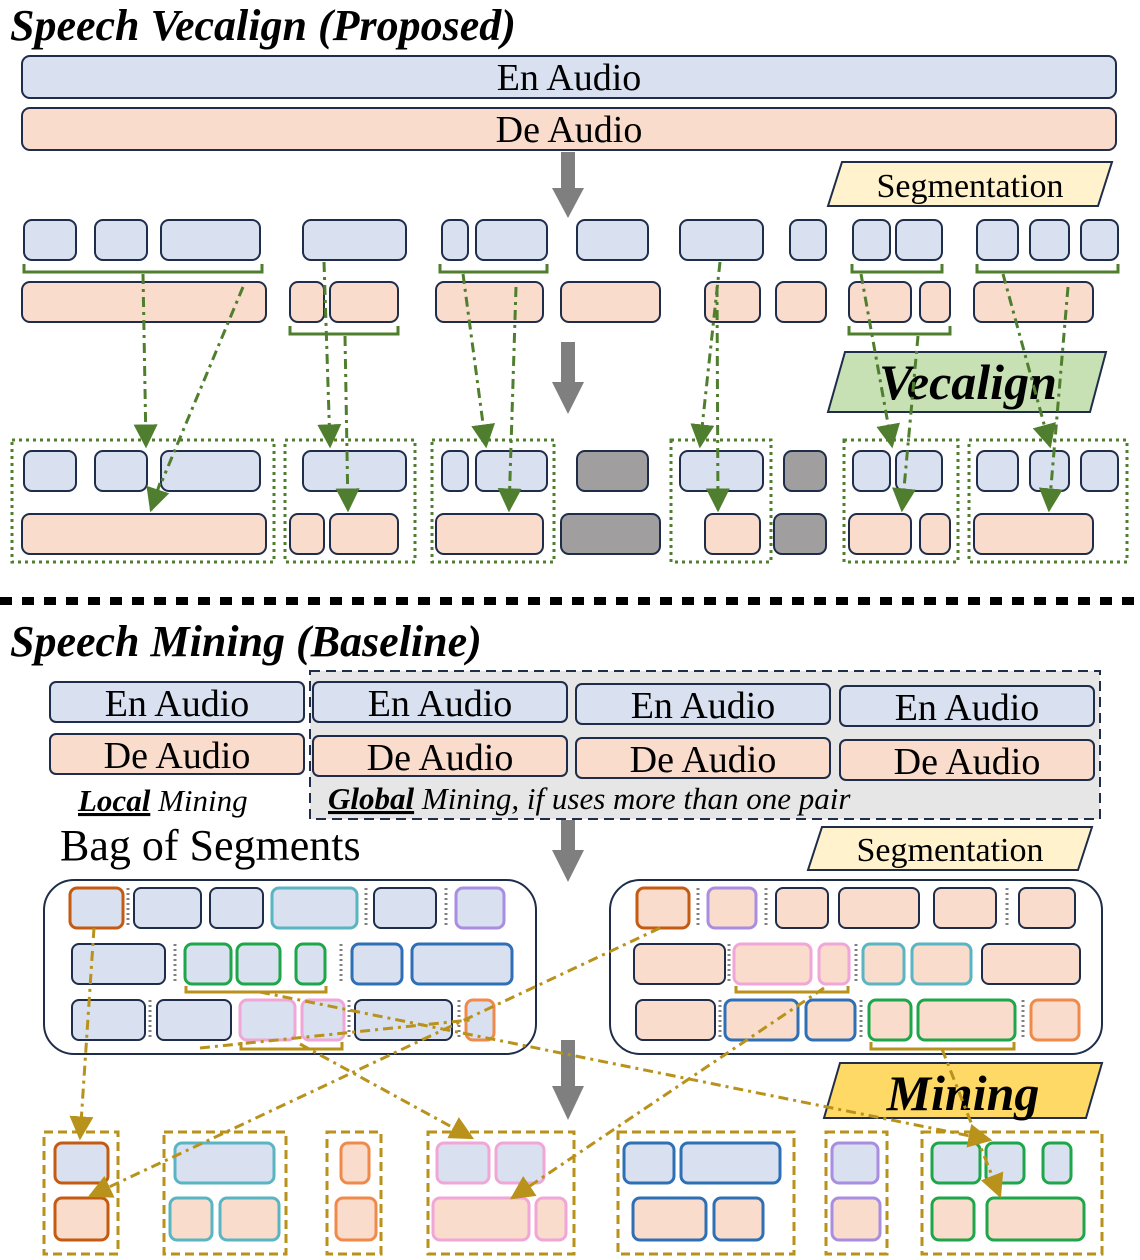 The height and width of the screenshot is (1260, 1140). What do you see at coordinates (440, 730) in the screenshot?
I see `global-audio-pair-1: En Audio De Audio` at bounding box center [440, 730].